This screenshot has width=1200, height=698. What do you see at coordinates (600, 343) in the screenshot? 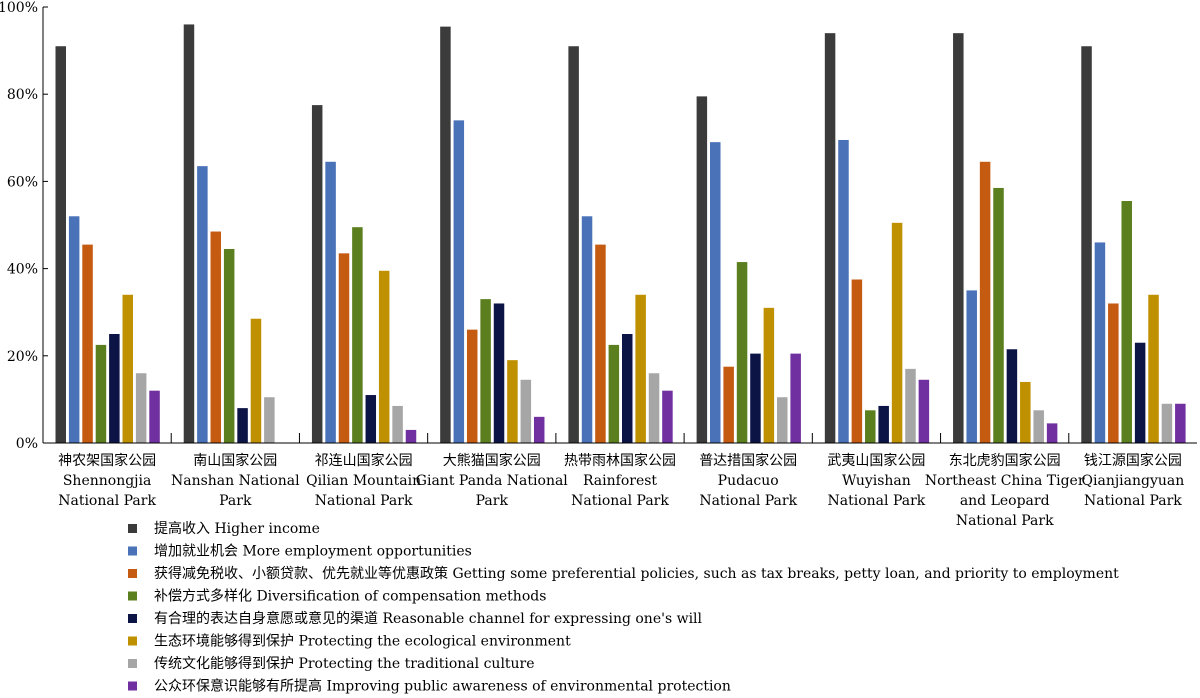
I see `bar-s2-c4` at bounding box center [600, 343].